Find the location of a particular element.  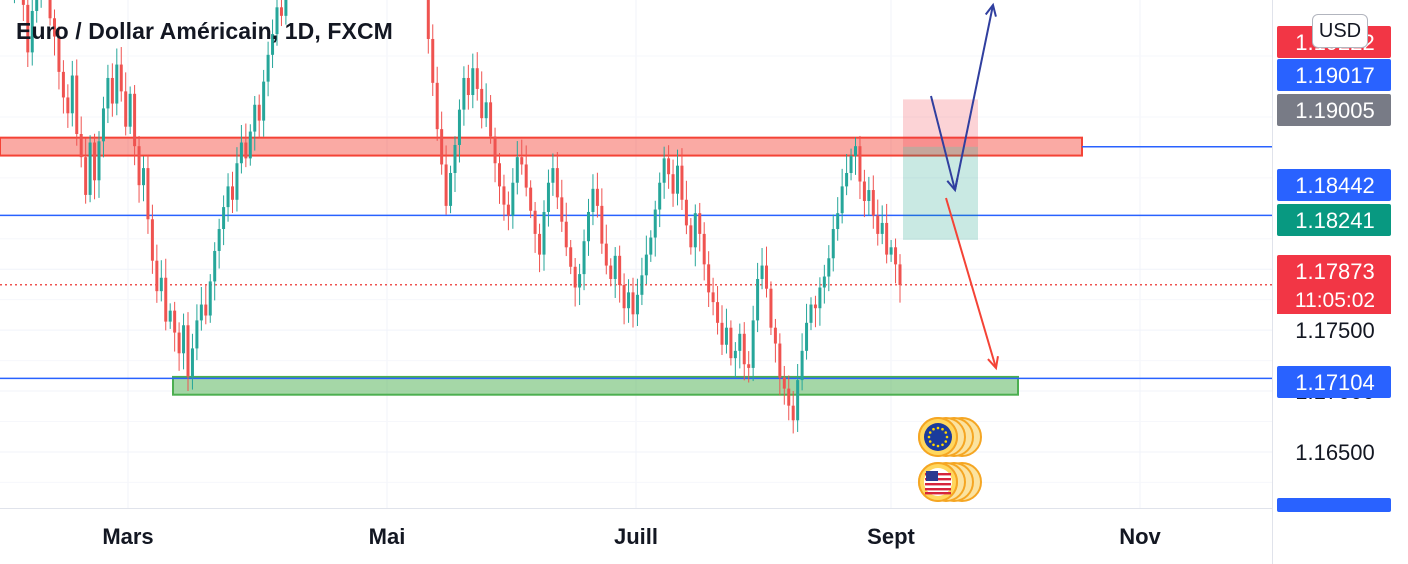

position-tool is located at coordinates (940, 169).